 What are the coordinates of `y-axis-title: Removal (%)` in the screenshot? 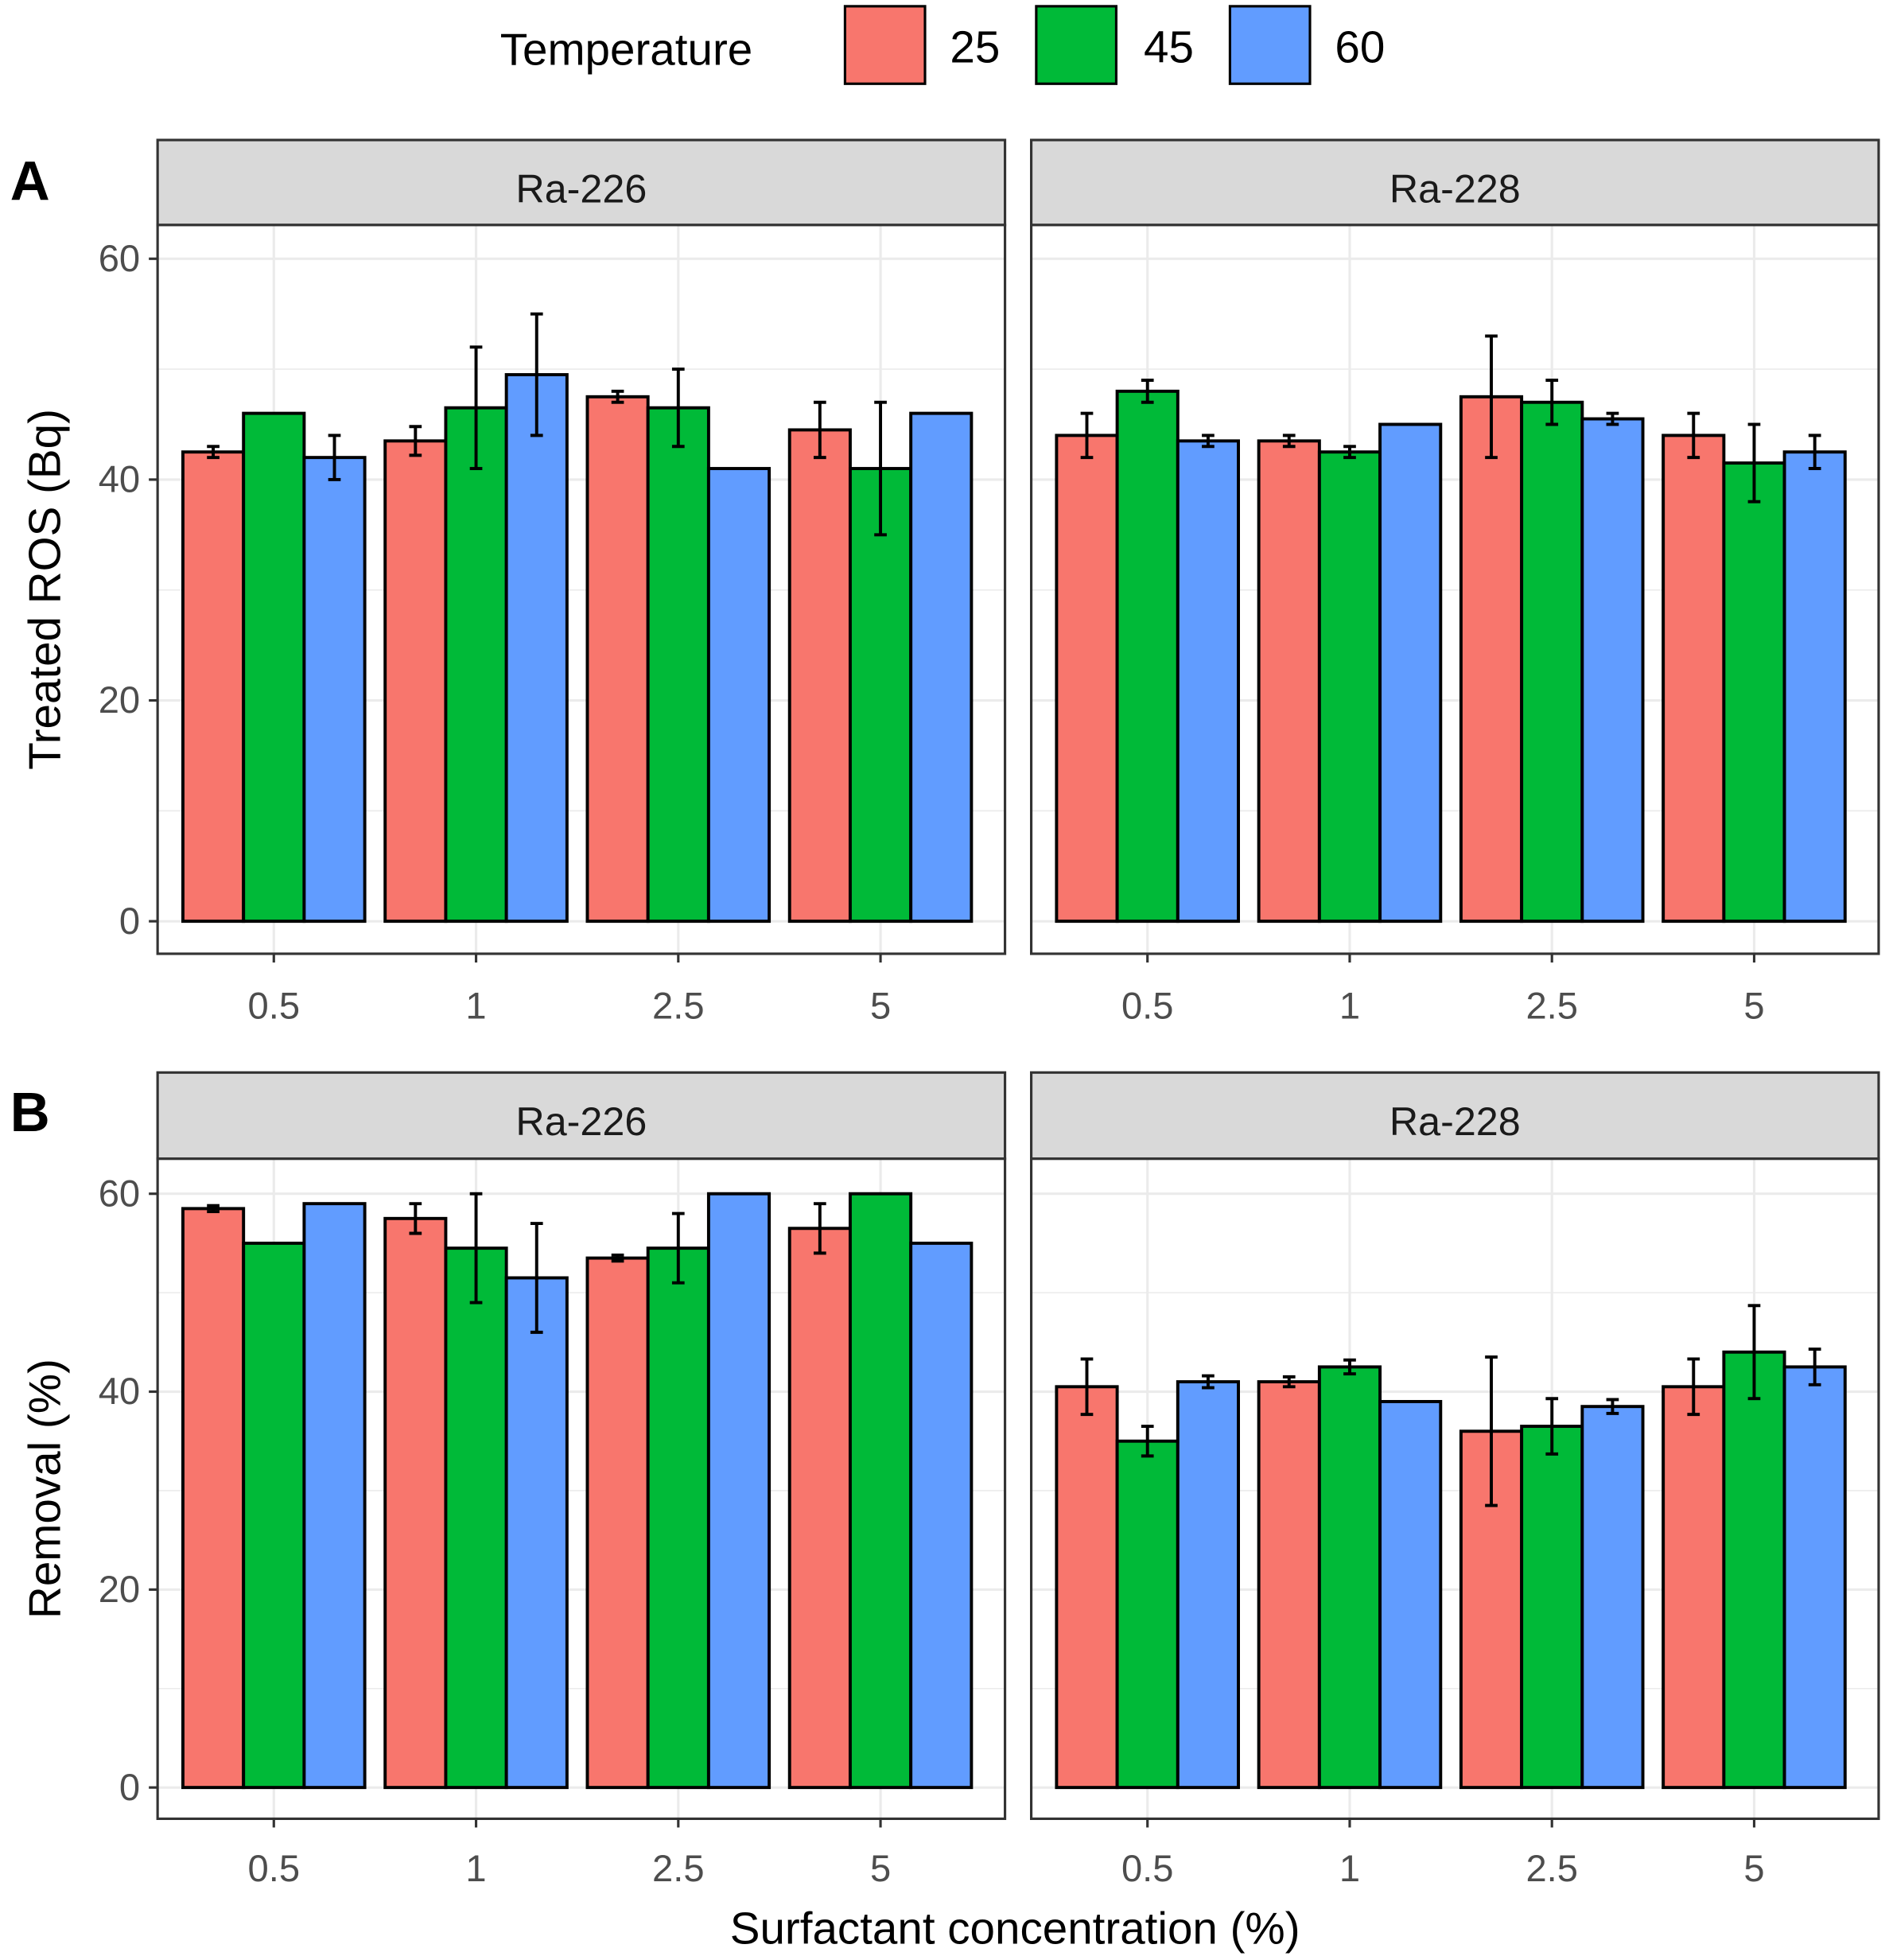 It's located at (45, 1489).